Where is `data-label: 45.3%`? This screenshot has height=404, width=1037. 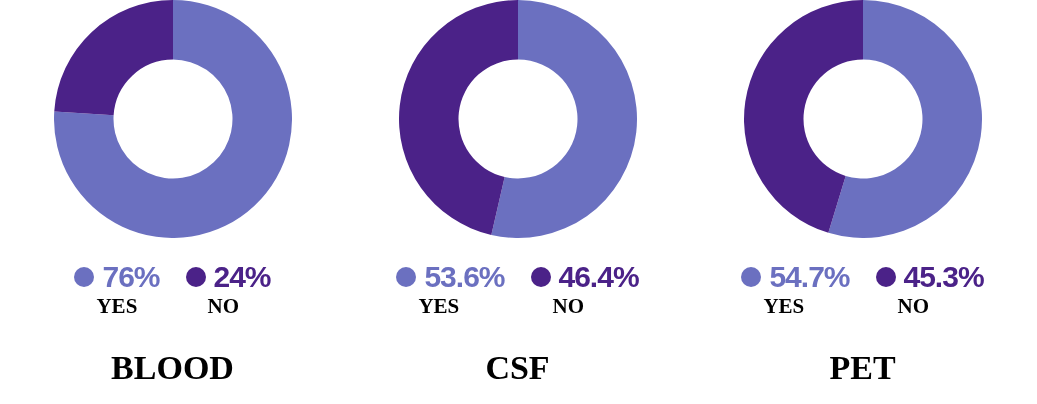 data-label: 45.3% is located at coordinates (943, 277).